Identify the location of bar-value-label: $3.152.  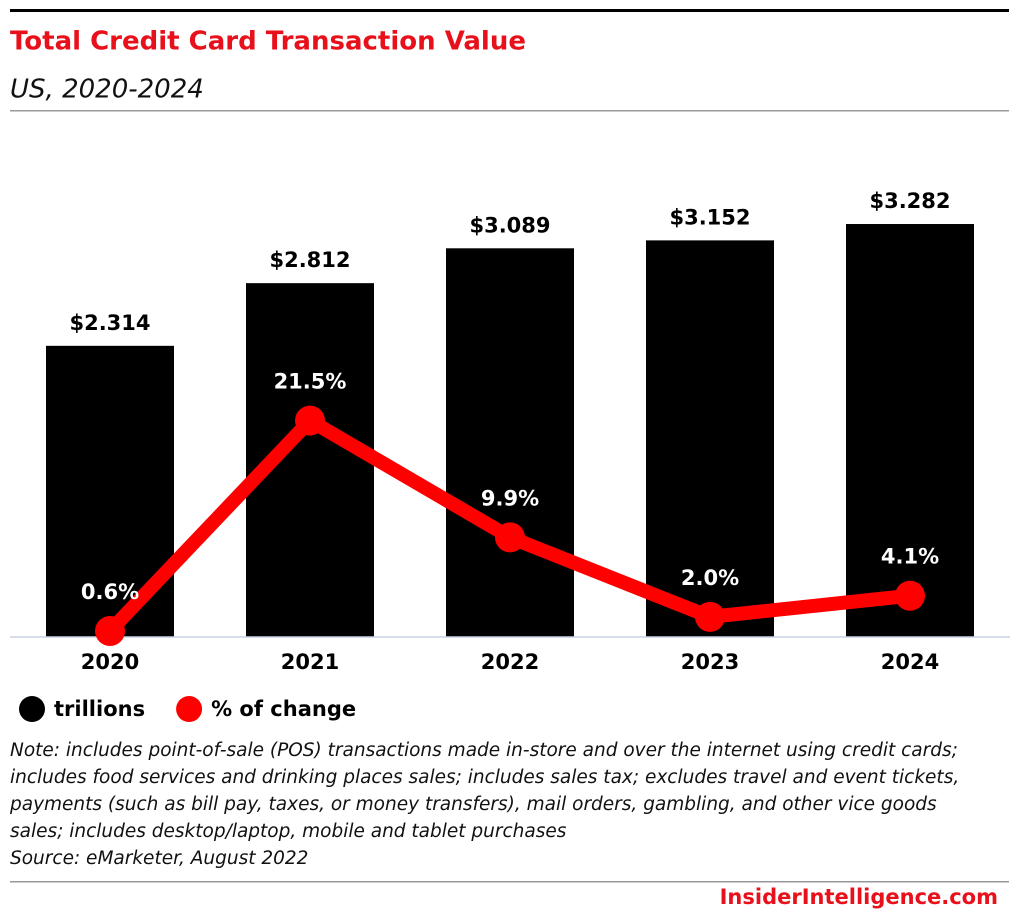
(709, 217).